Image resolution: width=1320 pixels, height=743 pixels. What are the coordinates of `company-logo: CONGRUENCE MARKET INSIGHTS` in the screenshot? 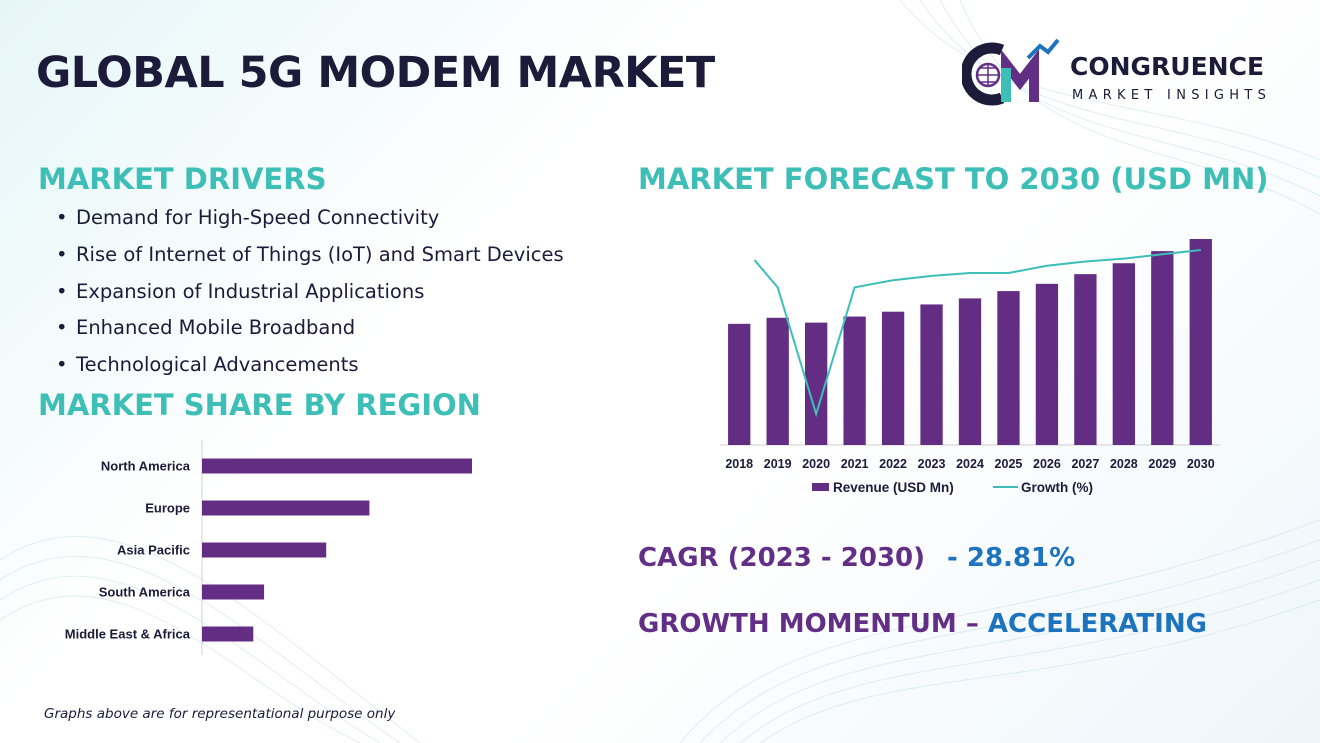 It's located at (1126, 73).